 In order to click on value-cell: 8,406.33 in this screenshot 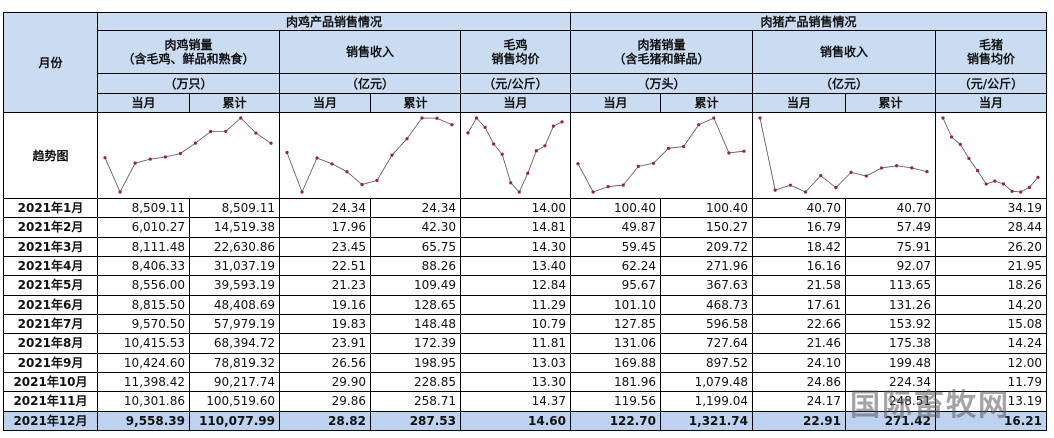, I will do `click(143, 266)`.